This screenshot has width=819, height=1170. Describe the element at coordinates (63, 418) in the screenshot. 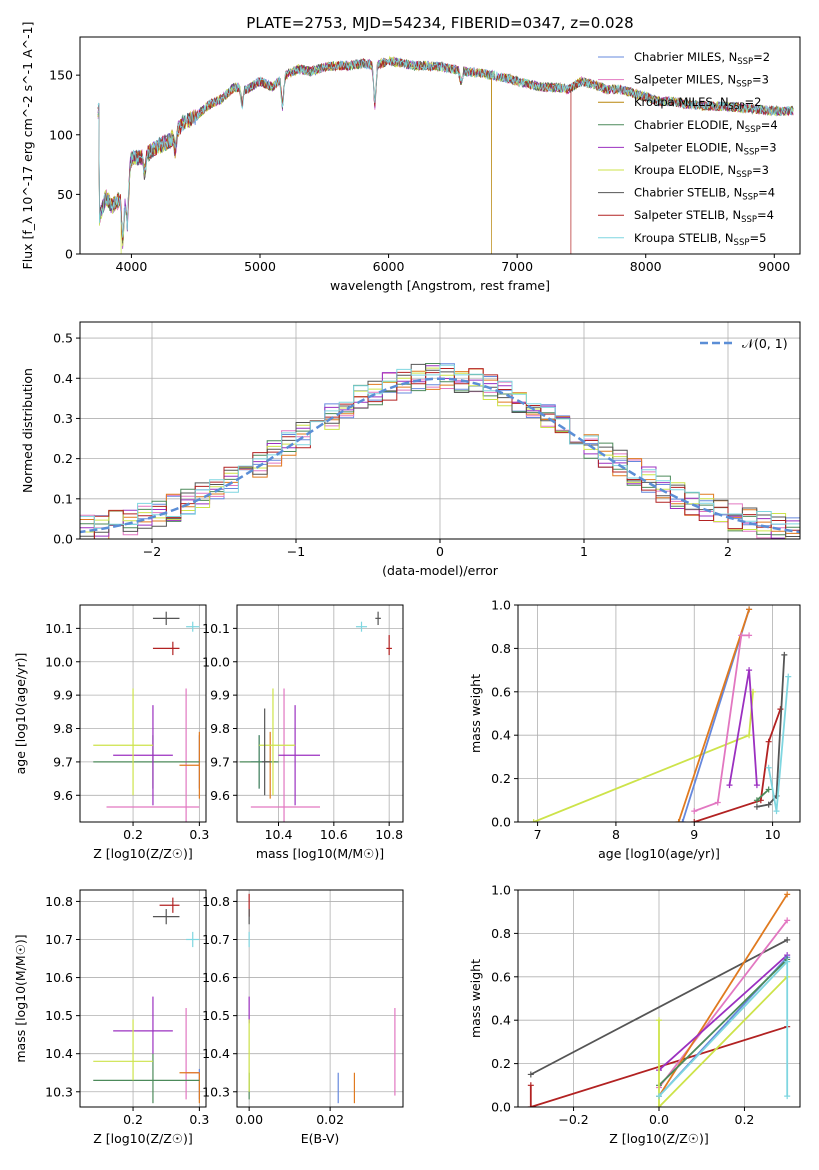

I see `y-tick-label: 0.3` at that location.